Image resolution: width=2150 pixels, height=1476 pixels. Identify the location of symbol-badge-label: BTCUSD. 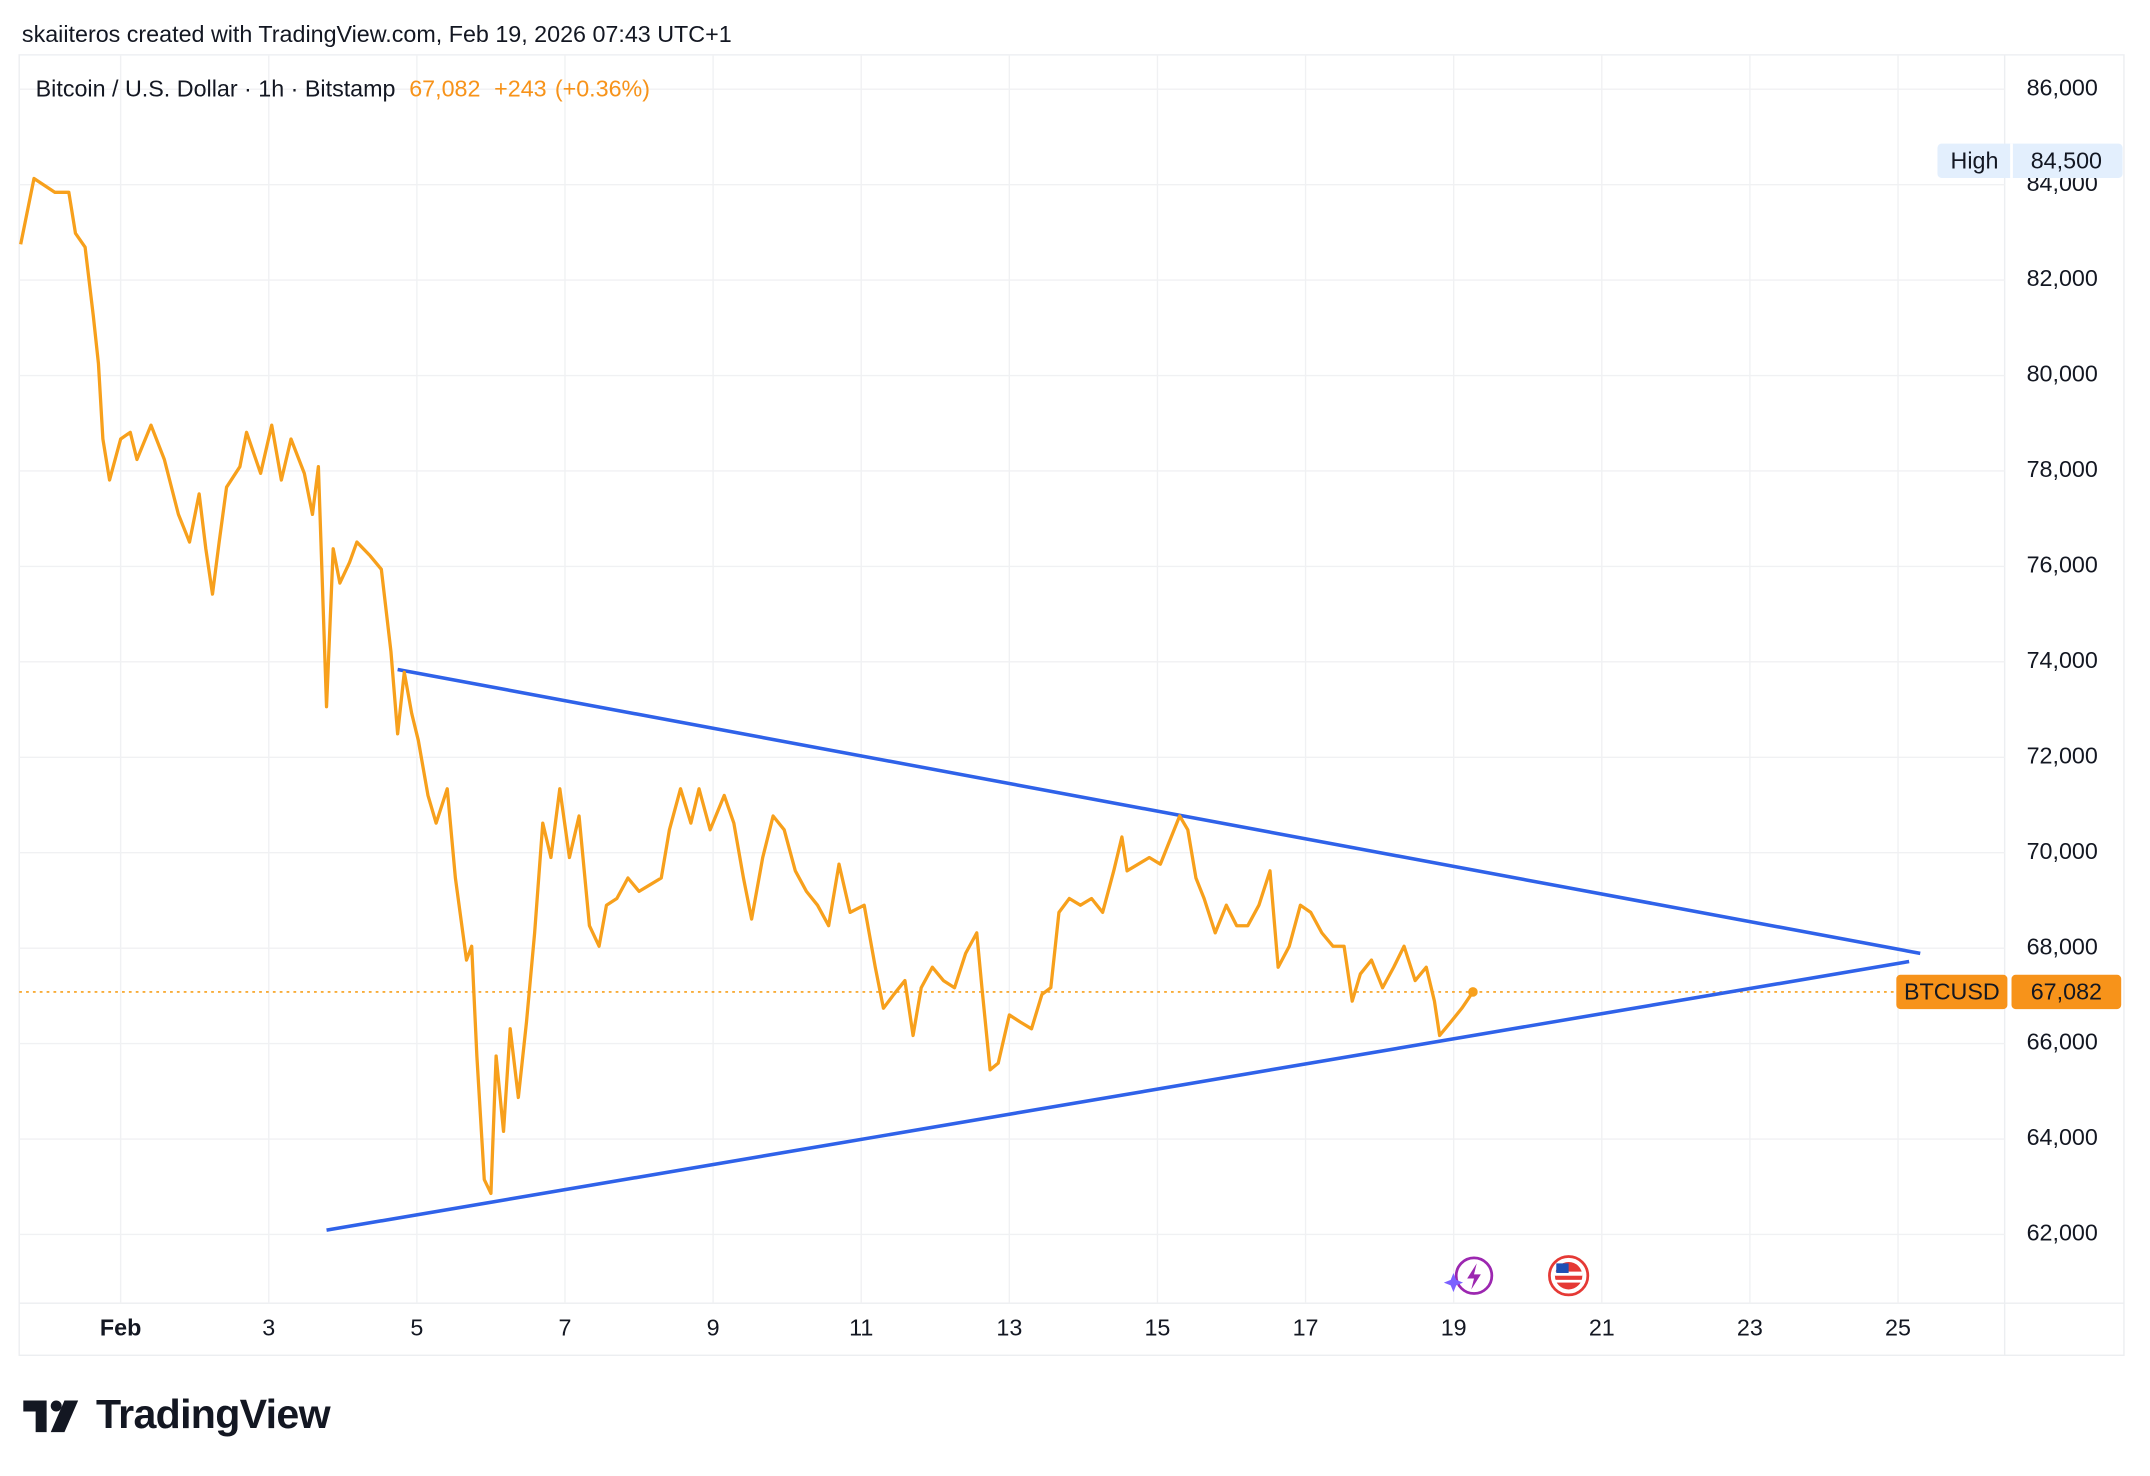
(1952, 991).